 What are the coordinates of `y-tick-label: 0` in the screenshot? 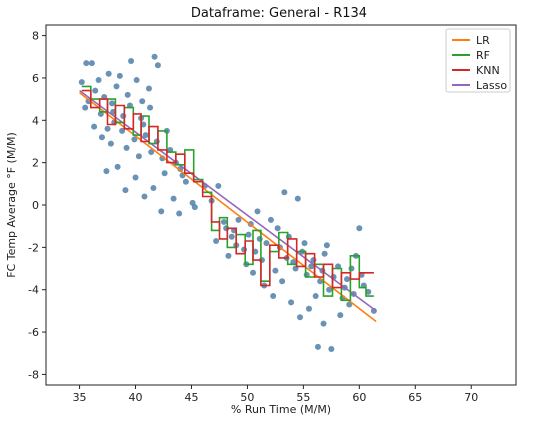 It's located at (35, 205).